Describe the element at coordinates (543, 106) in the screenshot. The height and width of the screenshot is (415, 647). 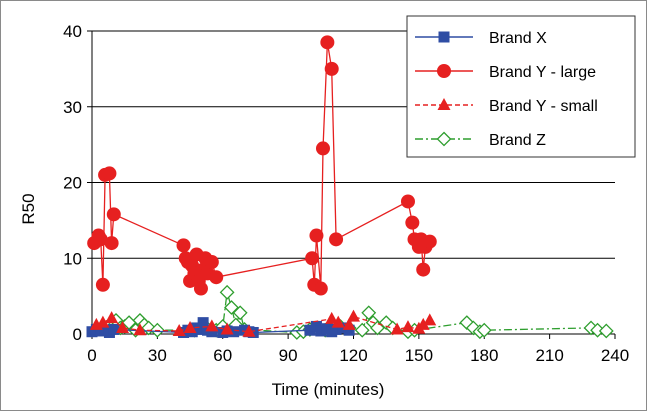
I see `legend-label: Brand Y - small` at that location.